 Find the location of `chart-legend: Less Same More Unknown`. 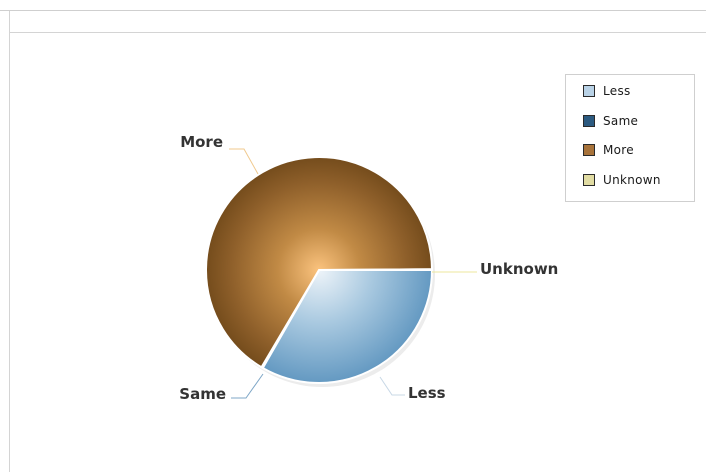

chart-legend: Less Same More Unknown is located at coordinates (630, 138).